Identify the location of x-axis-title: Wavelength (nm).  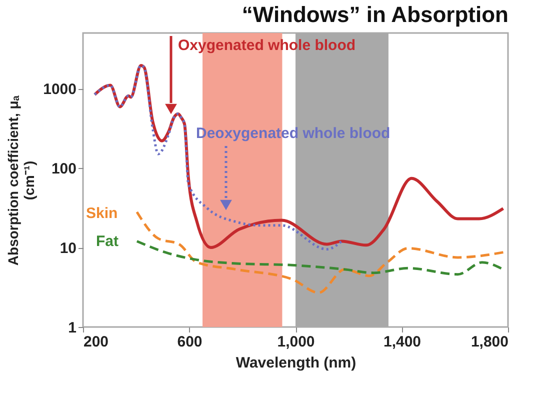
(296, 363).